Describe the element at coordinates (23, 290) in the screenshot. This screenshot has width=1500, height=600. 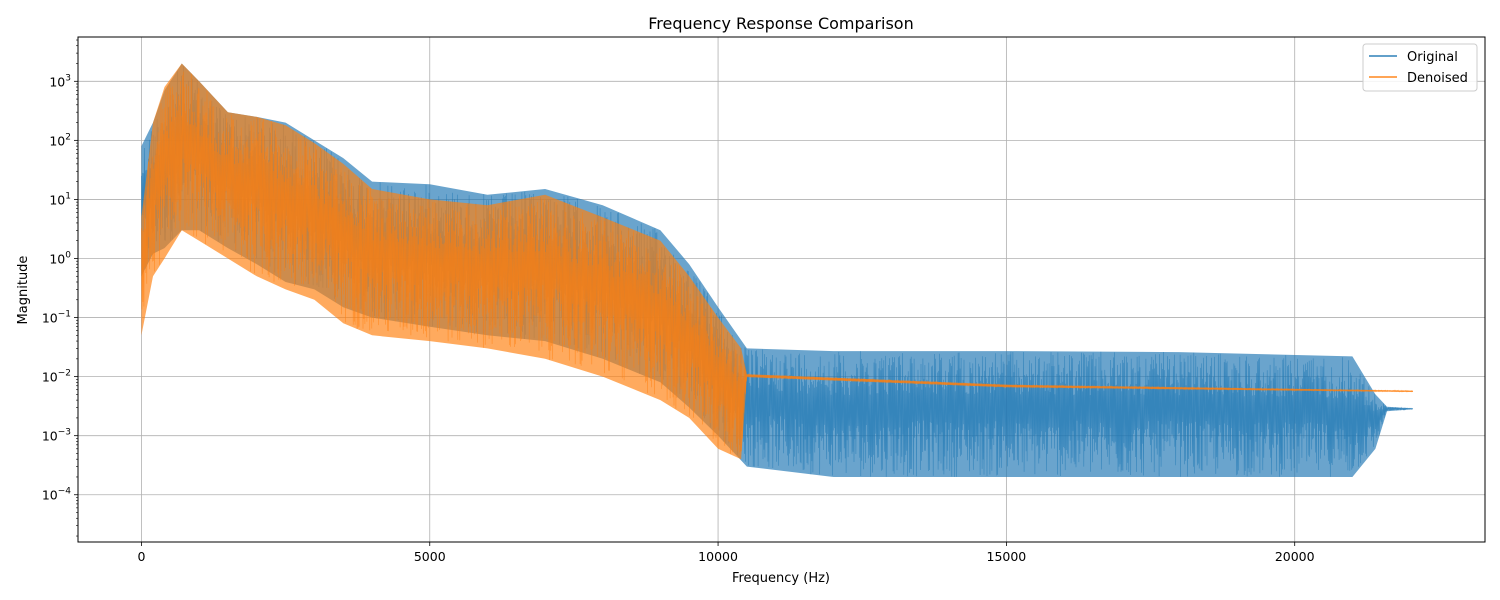
I see `y-axis-label: Magnitude` at that location.